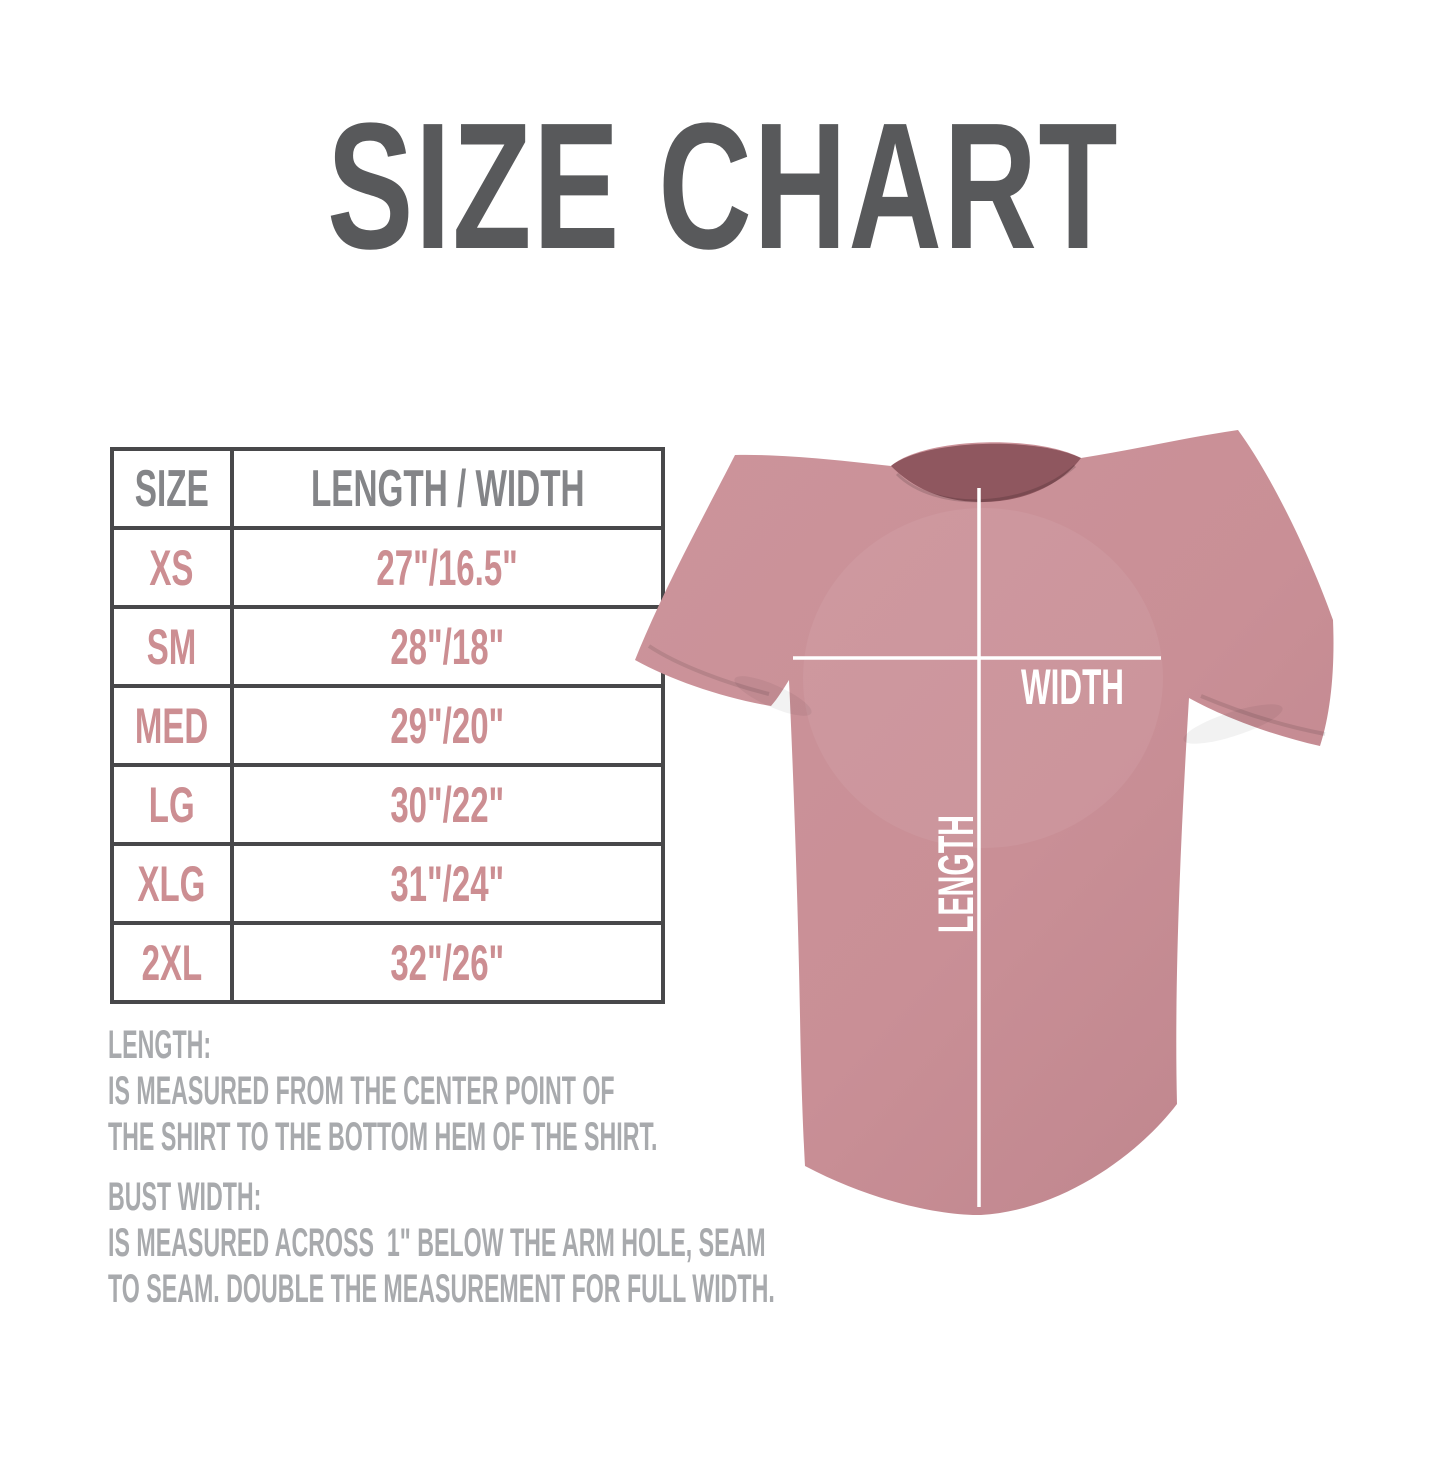 This screenshot has width=1445, height=1469. I want to click on width-label: WIDTH, so click(1072, 687).